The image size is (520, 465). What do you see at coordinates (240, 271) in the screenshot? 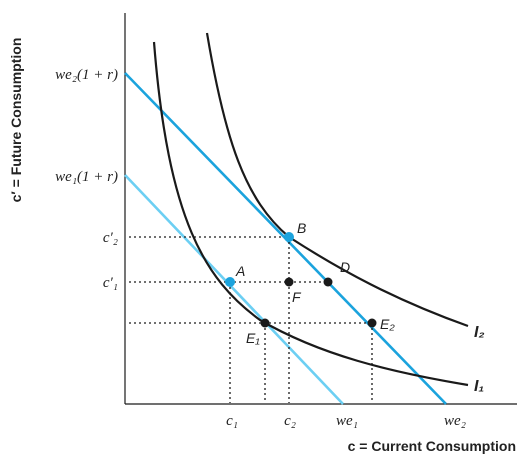
I see `label-a: A` at bounding box center [240, 271].